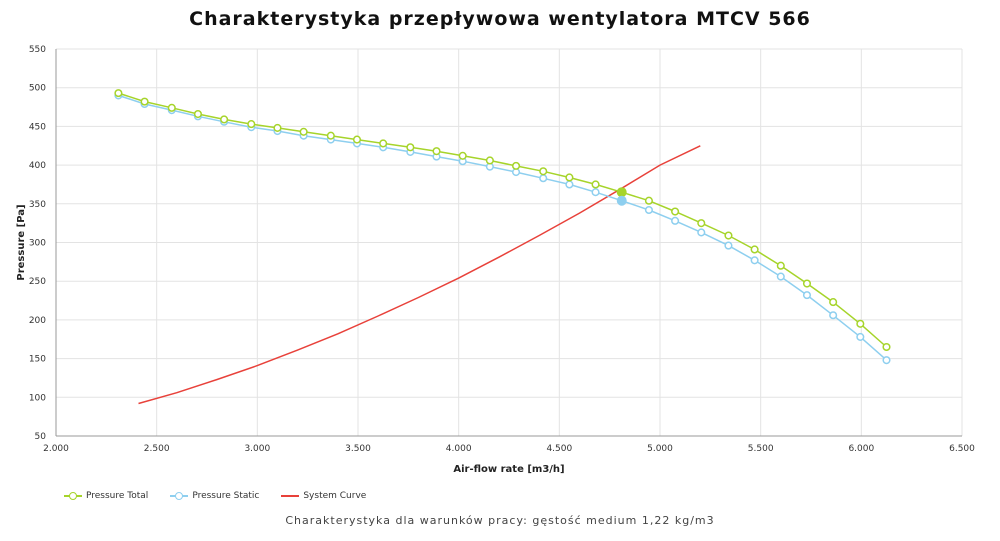 The width and height of the screenshot is (1000, 541). I want to click on x-tick-label: 6.000, so click(861, 449).